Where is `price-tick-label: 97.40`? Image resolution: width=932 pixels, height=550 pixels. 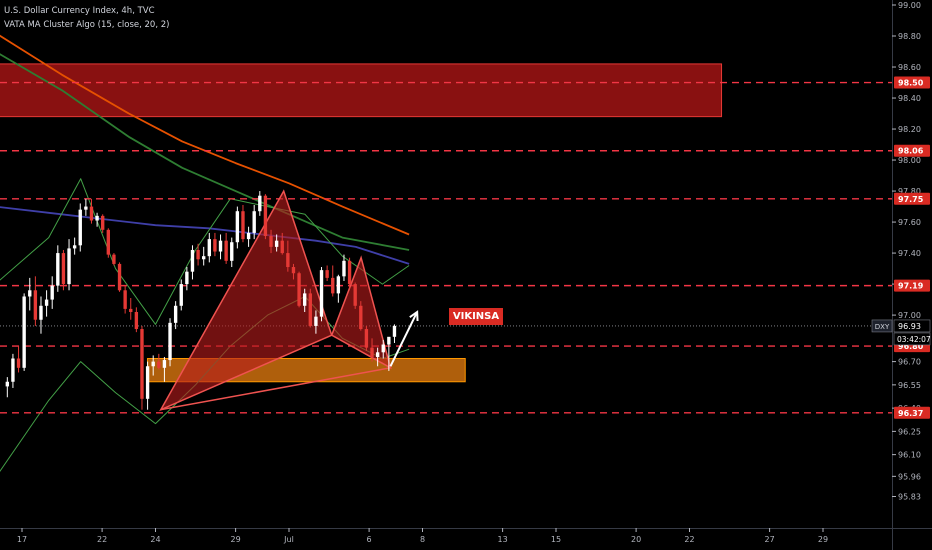 price-tick-label: 97.40 is located at coordinates (909, 253).